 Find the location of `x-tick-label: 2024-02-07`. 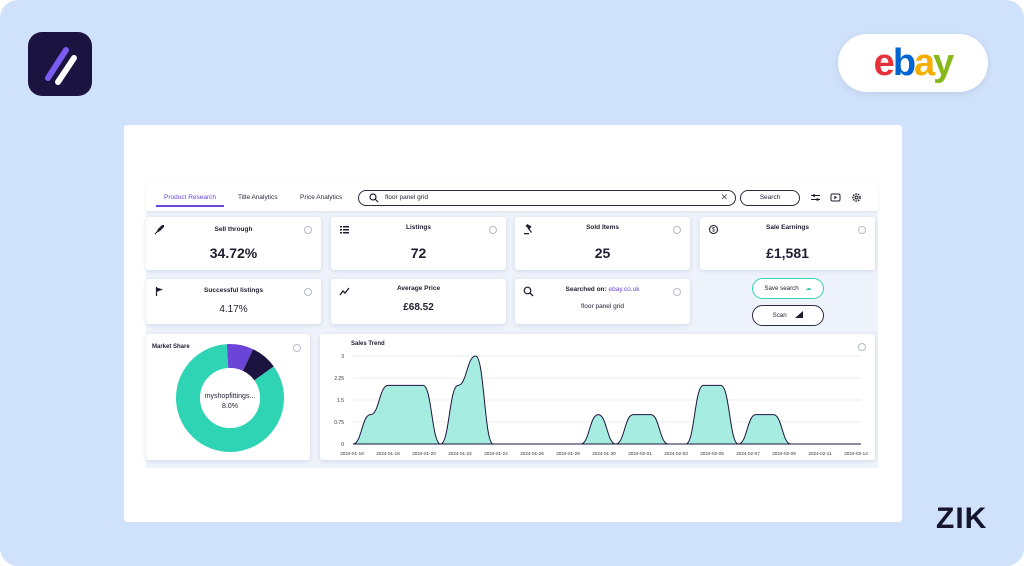

x-tick-label: 2024-02-07 is located at coordinates (748, 453).